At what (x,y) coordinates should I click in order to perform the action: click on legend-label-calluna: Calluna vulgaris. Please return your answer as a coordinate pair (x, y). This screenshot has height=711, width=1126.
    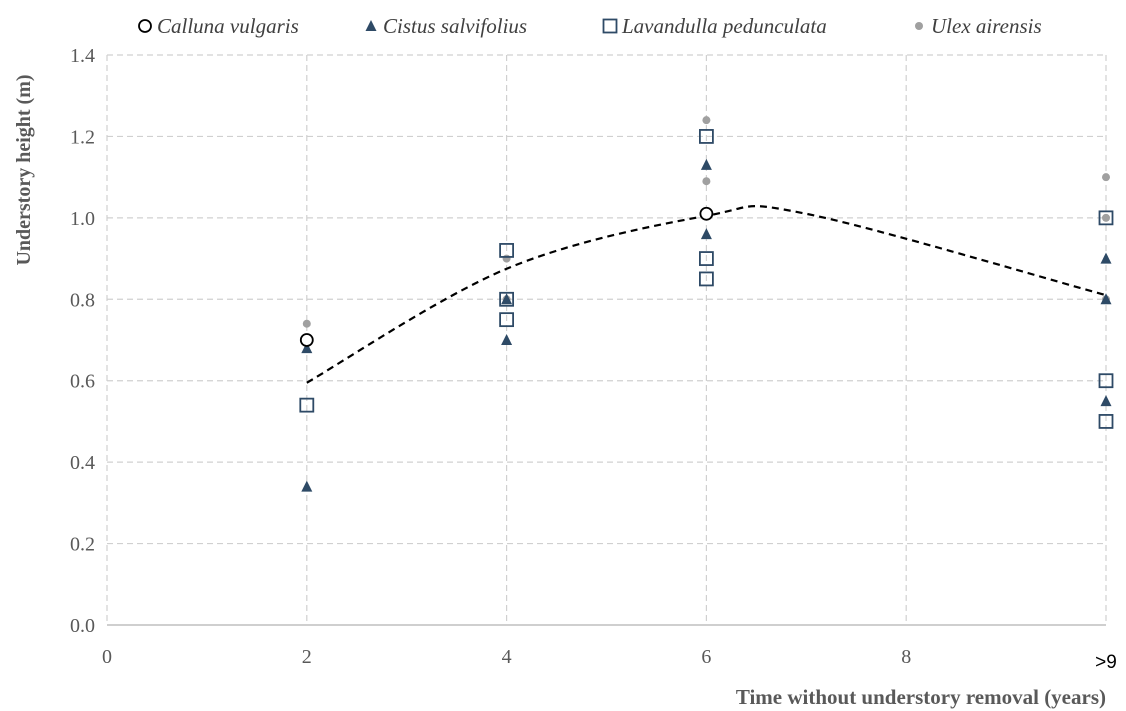
    Looking at the image, I should click on (228, 26).